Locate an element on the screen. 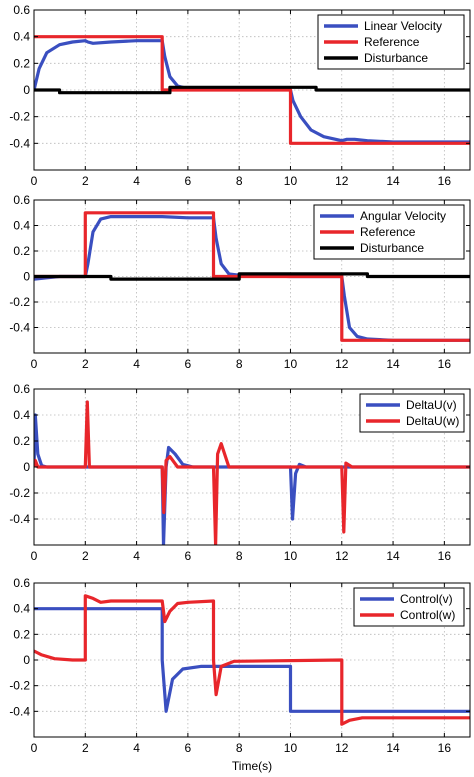 This screenshot has height=777, width=474. legend: Control(v) Control(w) is located at coordinates (409, 607).